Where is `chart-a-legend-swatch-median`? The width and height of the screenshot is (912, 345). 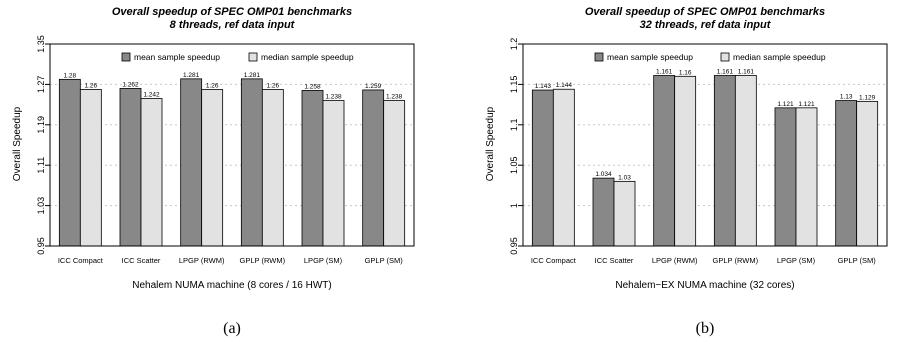
chart-a-legend-swatch-median is located at coordinates (253, 57).